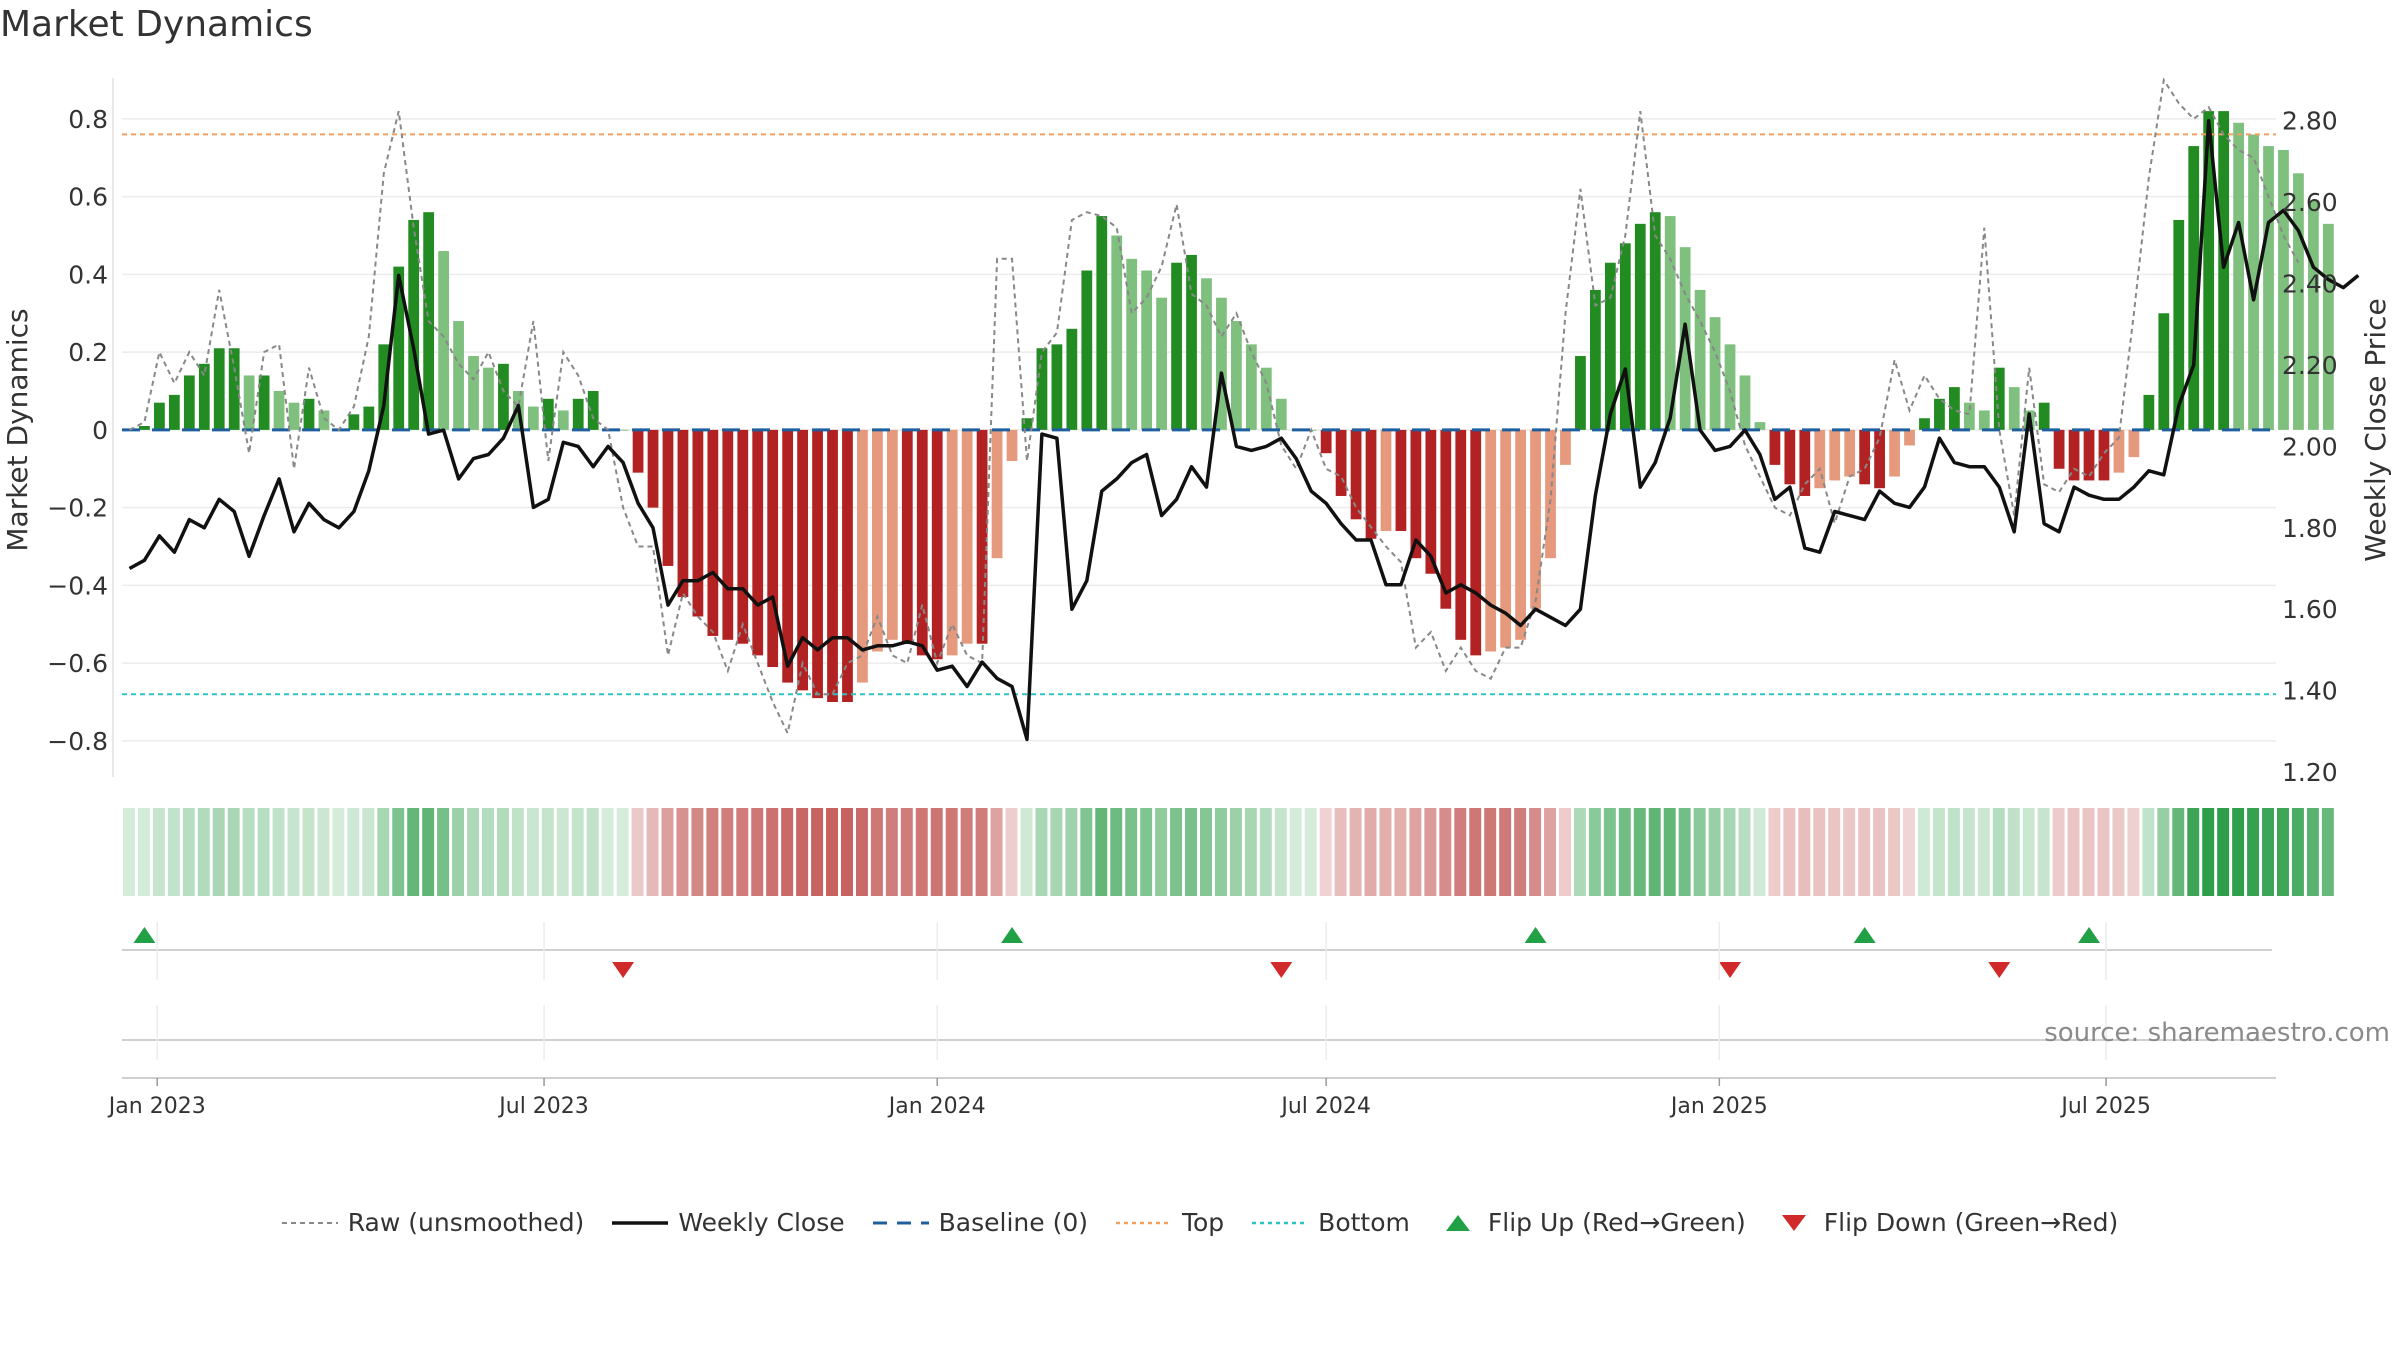 The height and width of the screenshot is (1350, 2400). What do you see at coordinates (936, 1106) in the screenshot?
I see `x-tick-label: Jan 2024` at bounding box center [936, 1106].